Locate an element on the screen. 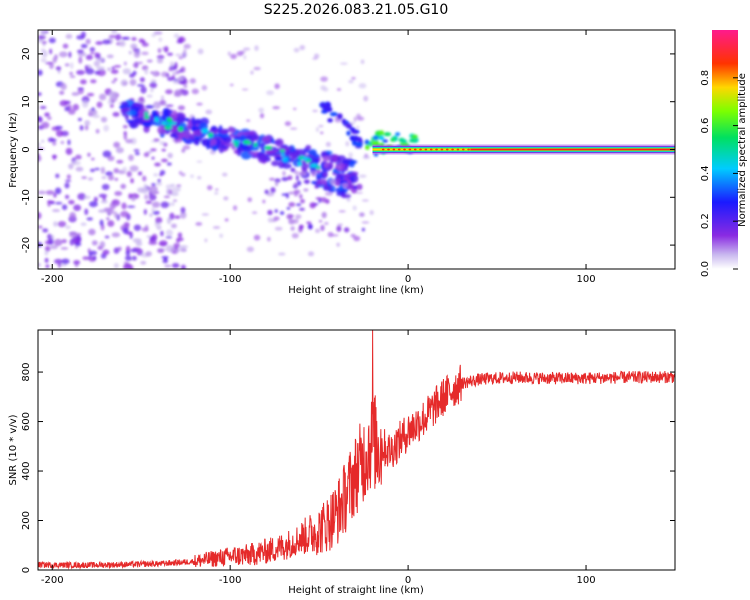 The image size is (750, 600). y-tick-label: 0 is located at coordinates (26, 149).